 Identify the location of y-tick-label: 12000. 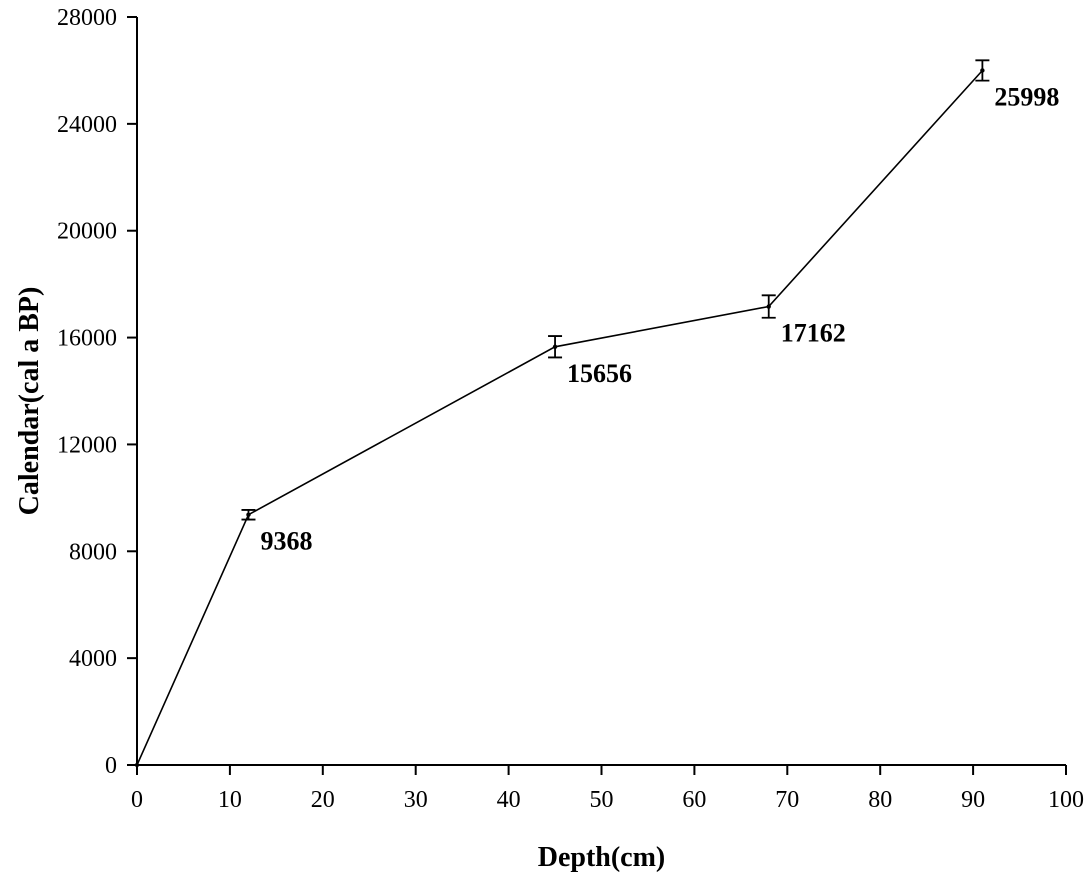
(87, 445).